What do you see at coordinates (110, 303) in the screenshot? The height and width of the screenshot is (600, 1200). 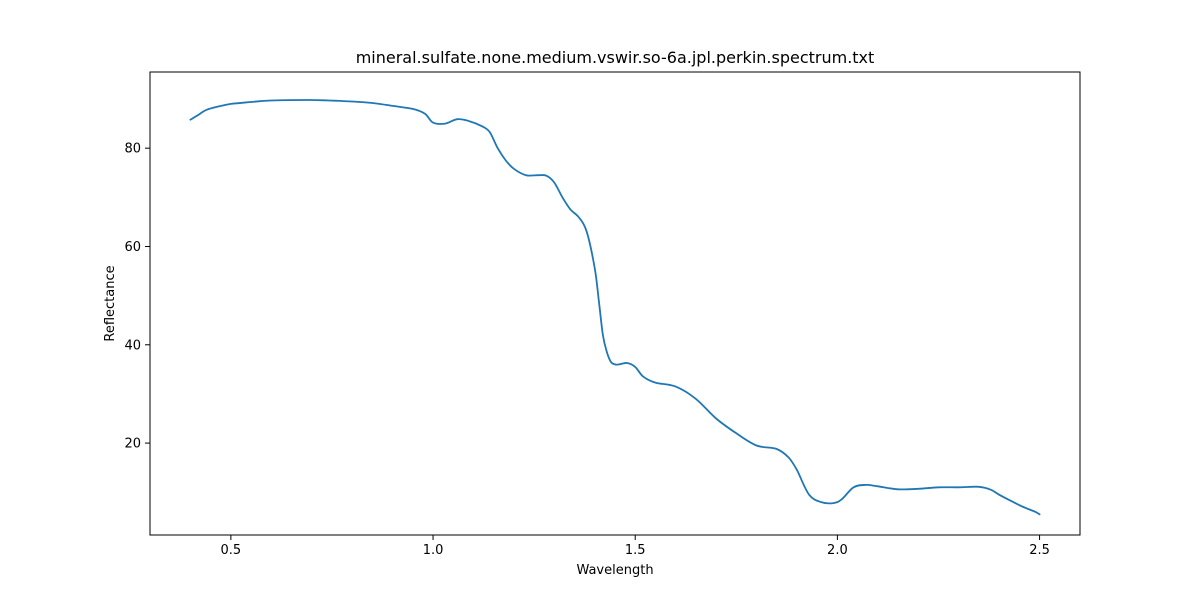 I see `y-axis-label: Reflectance` at bounding box center [110, 303].